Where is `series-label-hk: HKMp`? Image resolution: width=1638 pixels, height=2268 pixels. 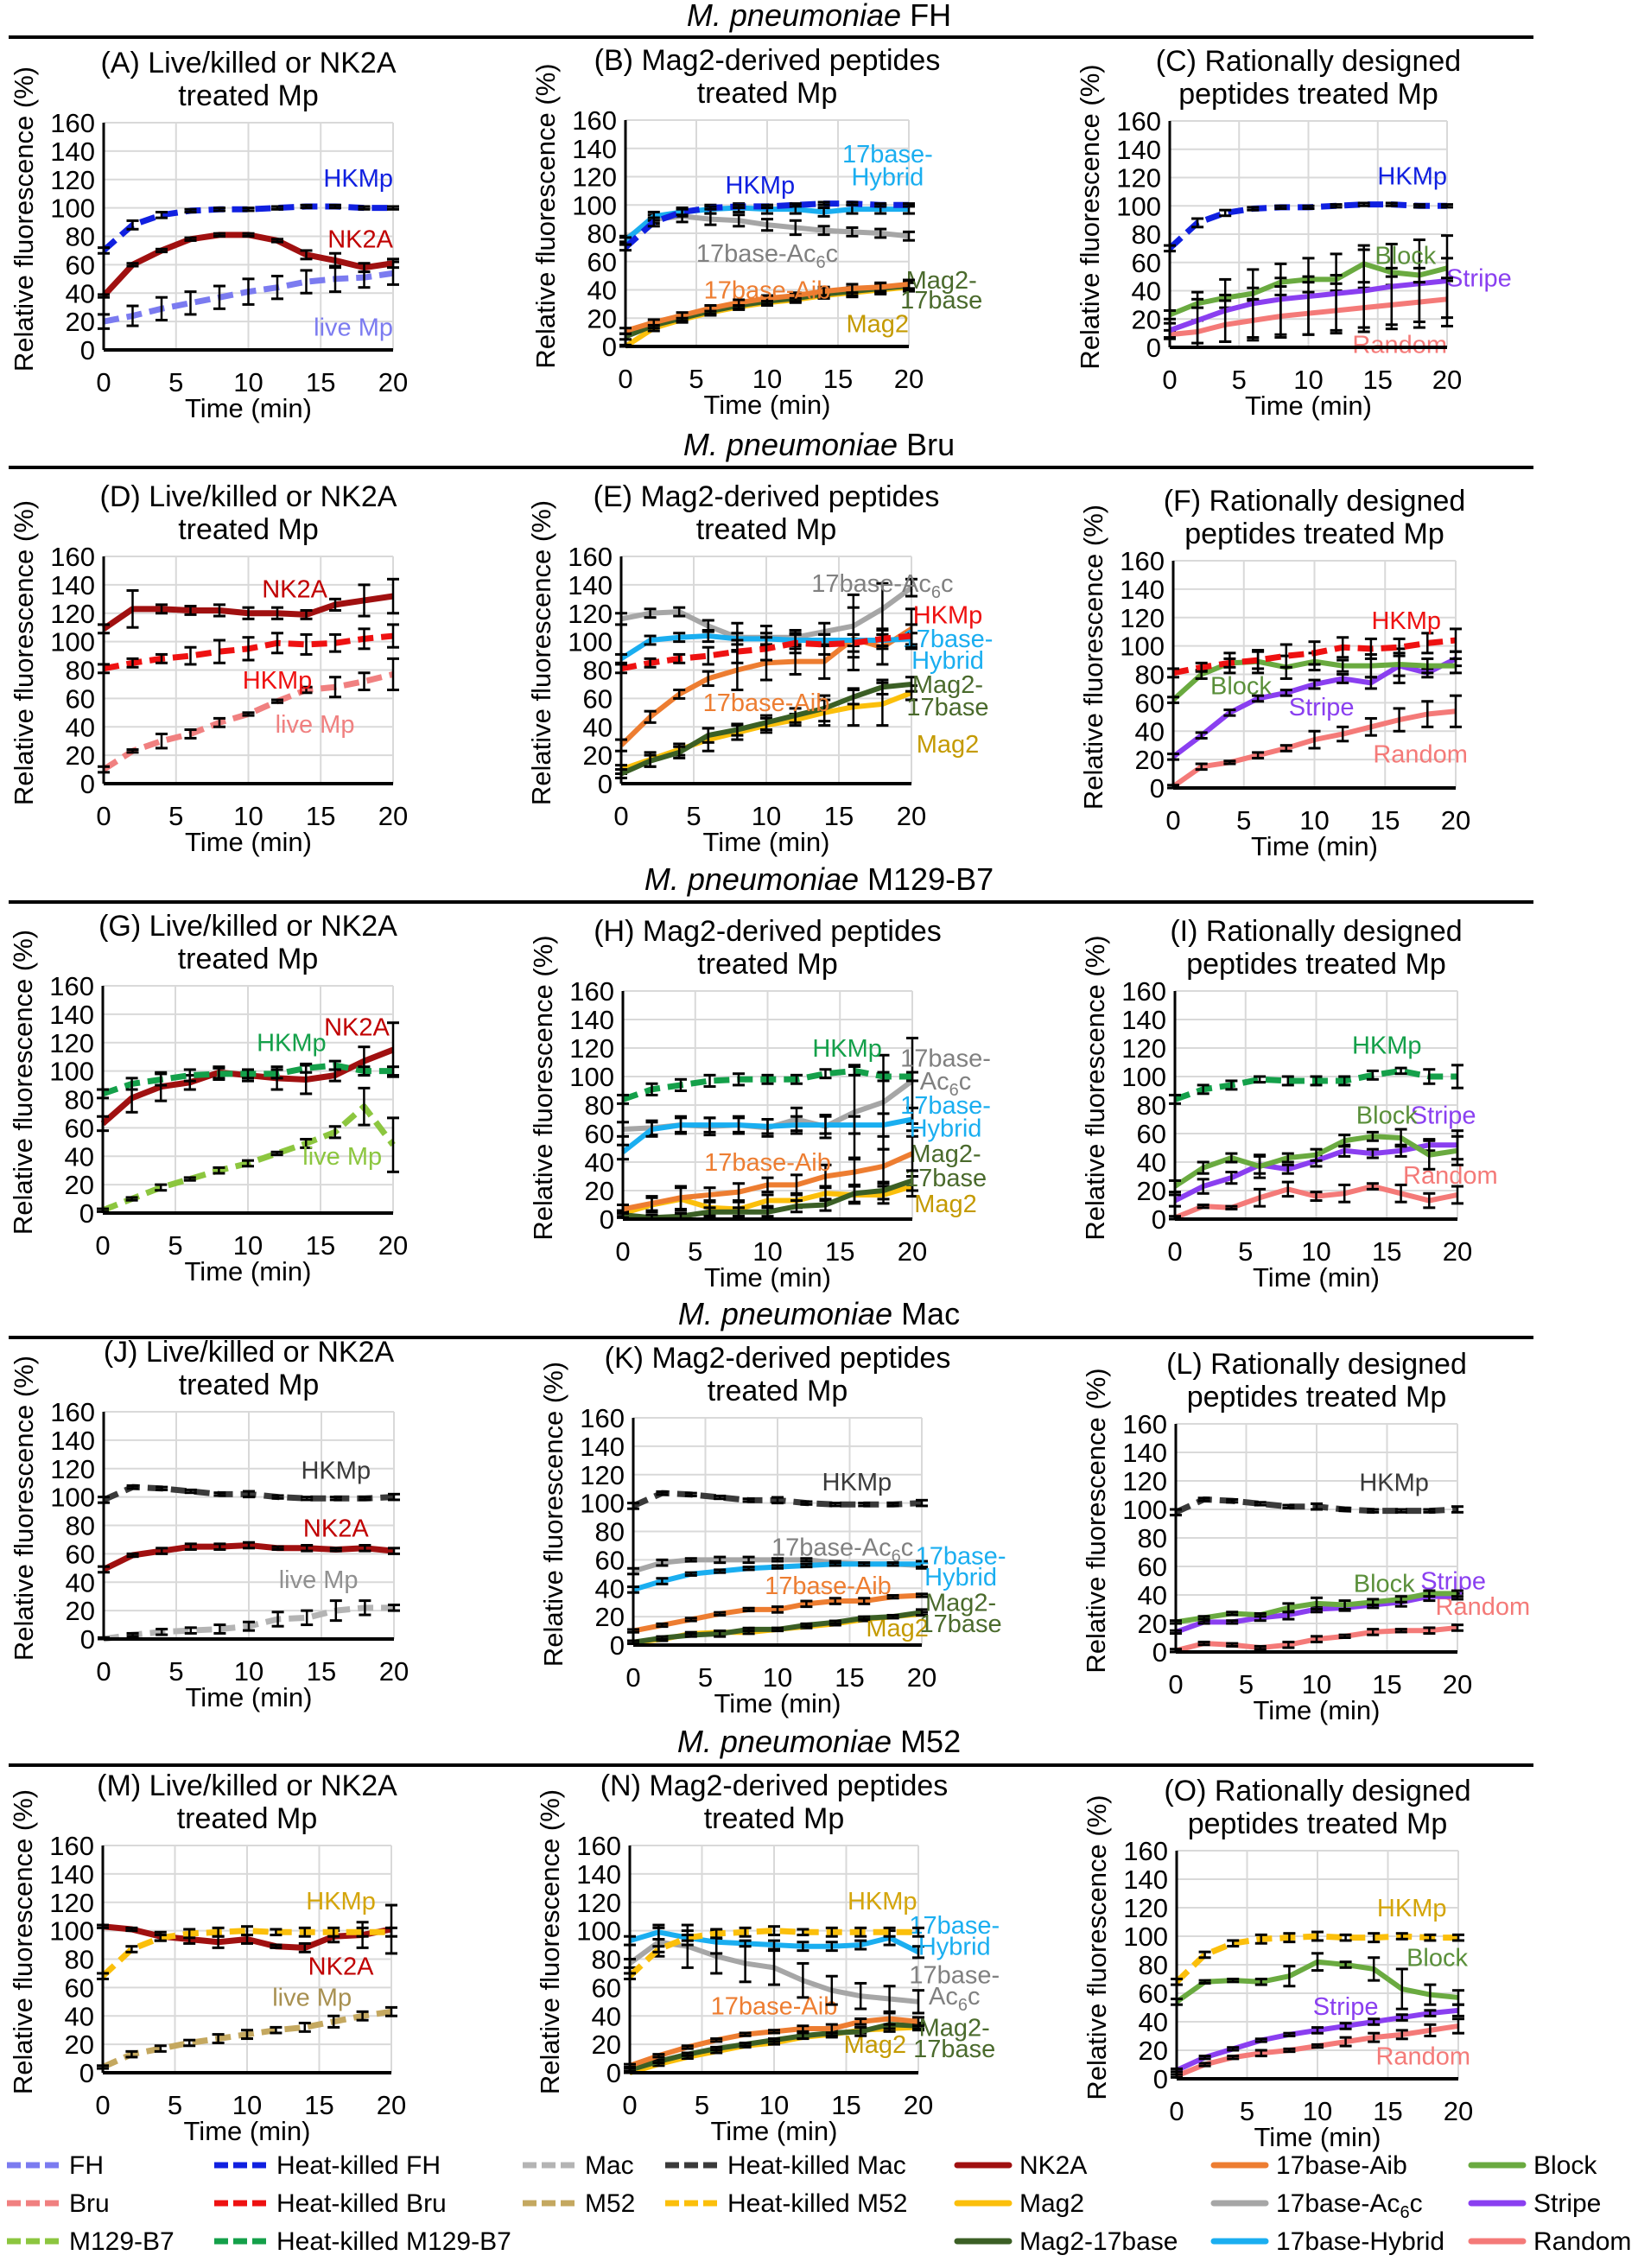
series-label-hk: HKMp is located at coordinates (278, 681).